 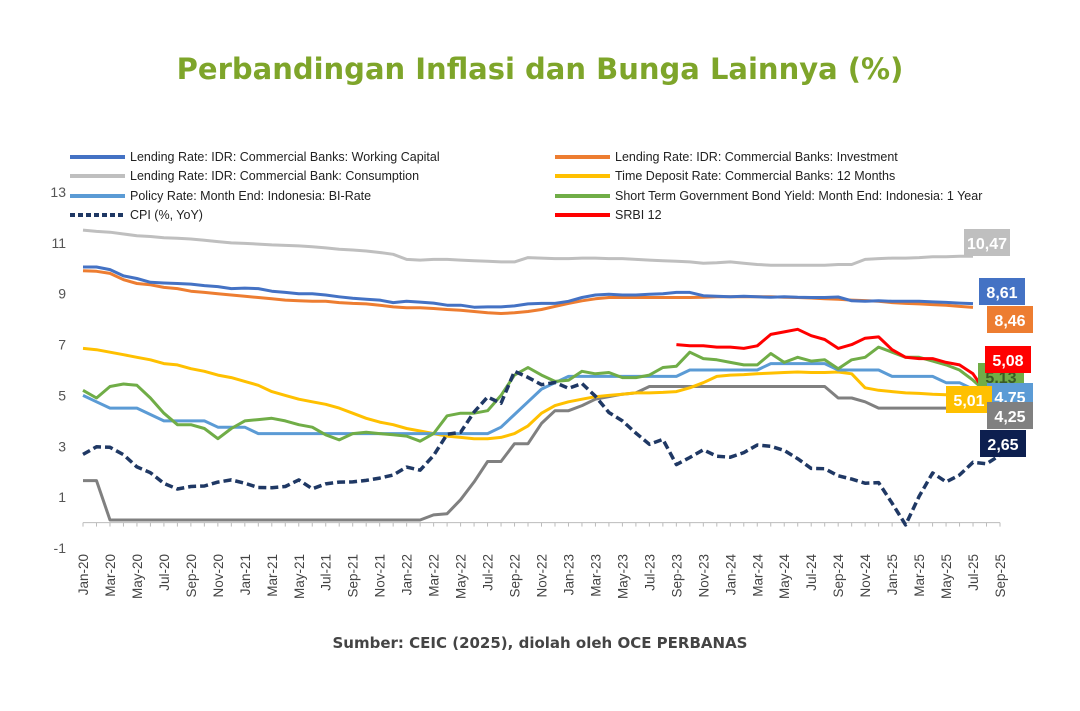 I want to click on legend-label: SRBI 12, so click(x=638, y=215).